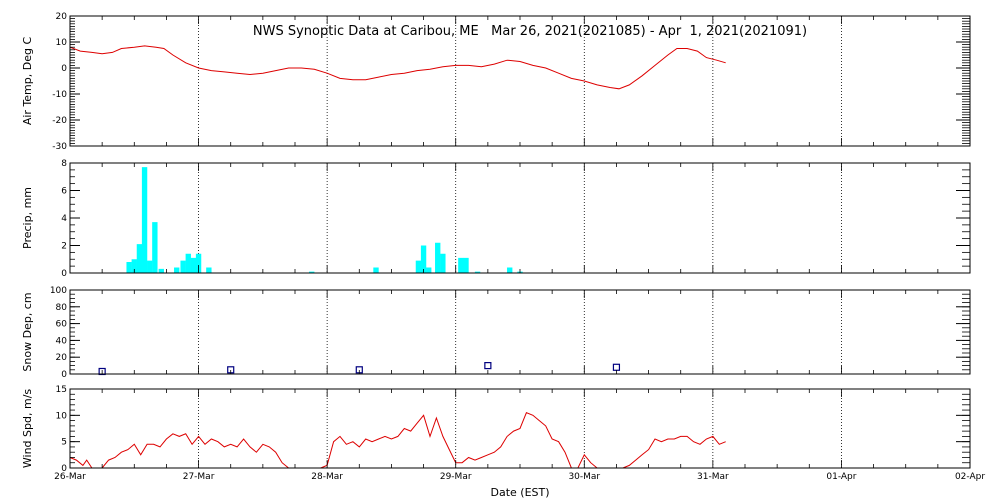 The image size is (1000, 500). What do you see at coordinates (64, 247) in the screenshot?
I see `y-tick-label: 2` at bounding box center [64, 247].